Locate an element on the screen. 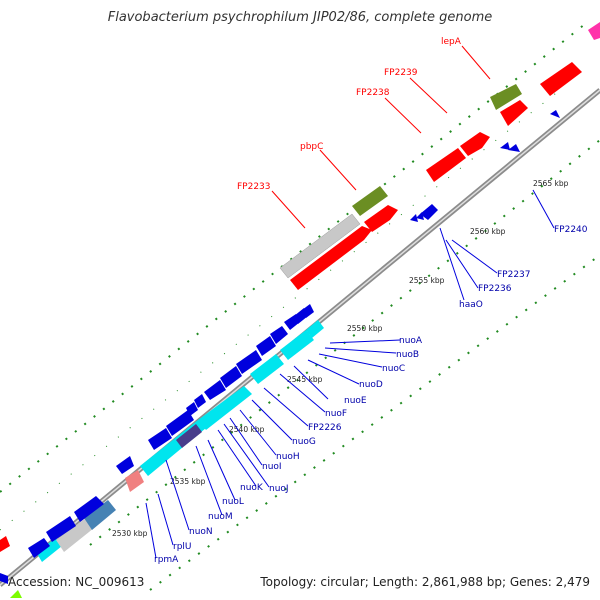  tick-2540: 2540 kbp is located at coordinates (247, 429).